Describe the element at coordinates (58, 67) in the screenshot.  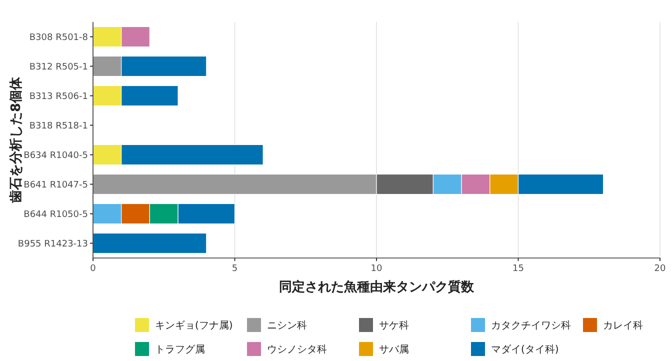
I see `y-tick-label: B312 R505-1` at that location.